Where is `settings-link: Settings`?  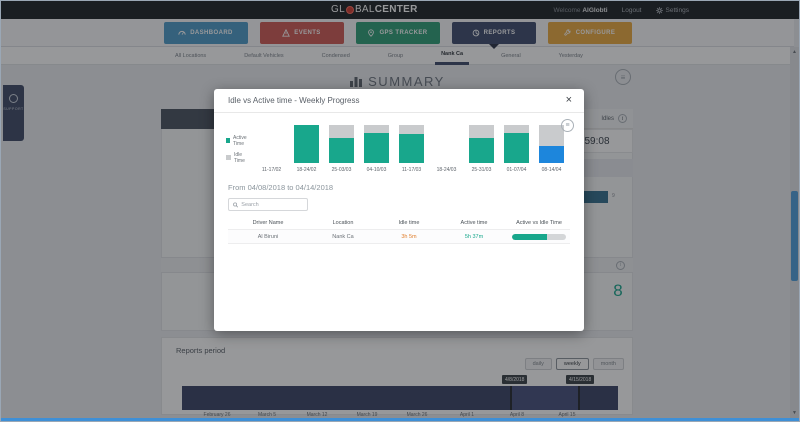
settings-link: Settings is located at coordinates (672, 10).